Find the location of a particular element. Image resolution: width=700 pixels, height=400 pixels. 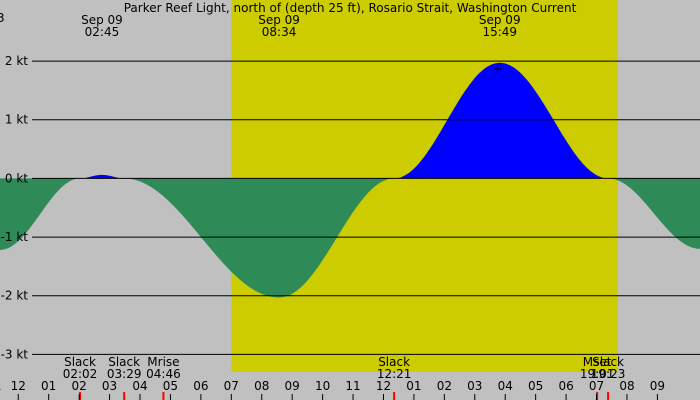

extreme-time-label: 02:45 is located at coordinates (102, 32).